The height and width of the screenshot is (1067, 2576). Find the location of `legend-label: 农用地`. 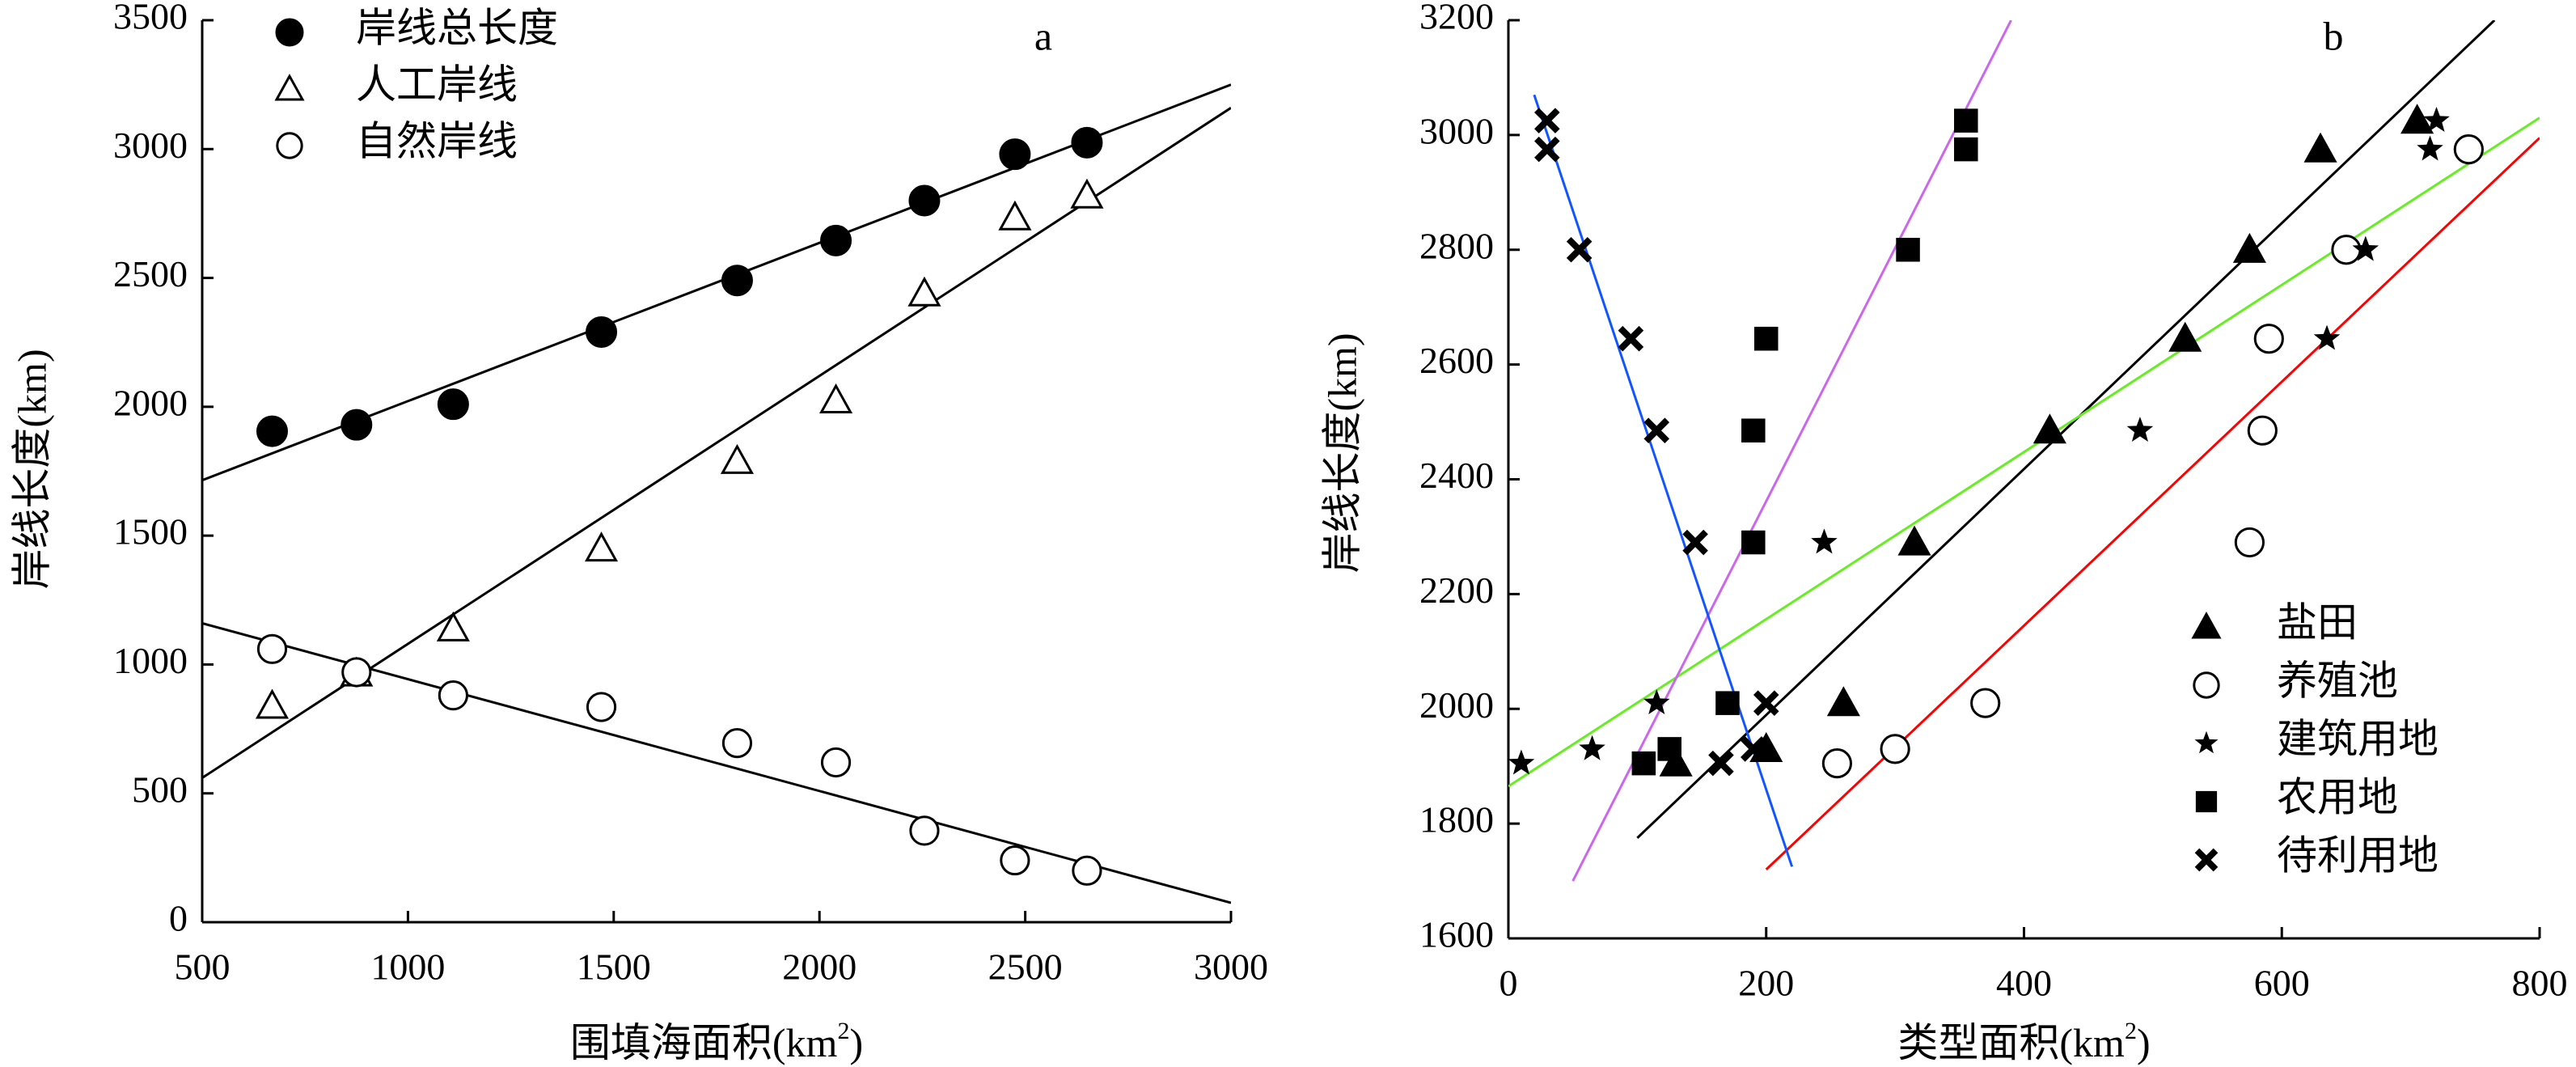

legend-label: 农用地 is located at coordinates (2337, 796).